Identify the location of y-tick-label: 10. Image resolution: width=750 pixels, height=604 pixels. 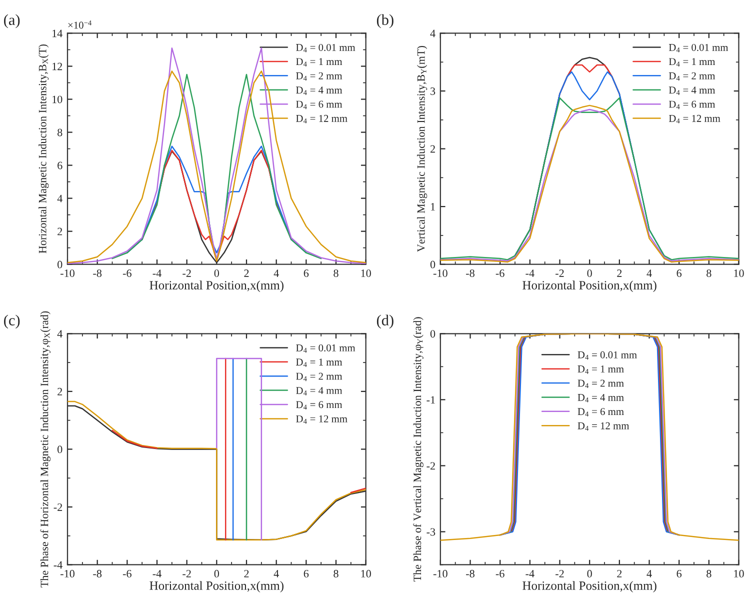
(57, 100).